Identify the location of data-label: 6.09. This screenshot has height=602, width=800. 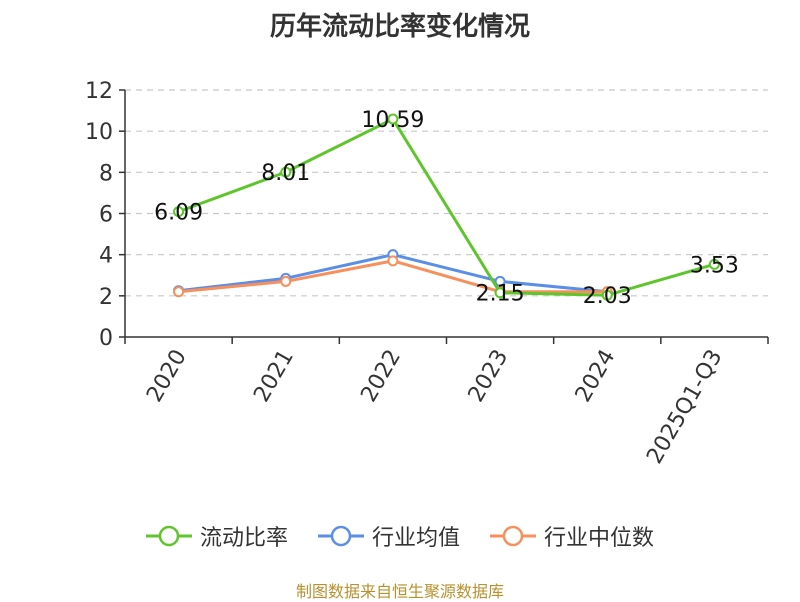
(178, 213).